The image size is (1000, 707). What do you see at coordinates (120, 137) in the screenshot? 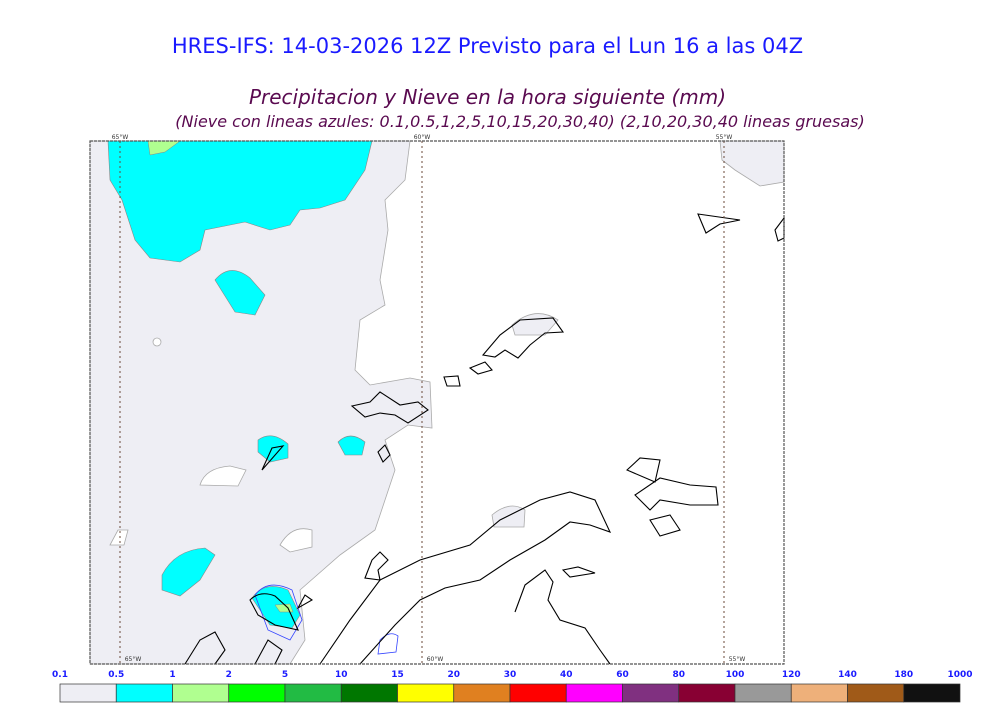
I see `meridian-label-65w: 65°W` at bounding box center [120, 137].